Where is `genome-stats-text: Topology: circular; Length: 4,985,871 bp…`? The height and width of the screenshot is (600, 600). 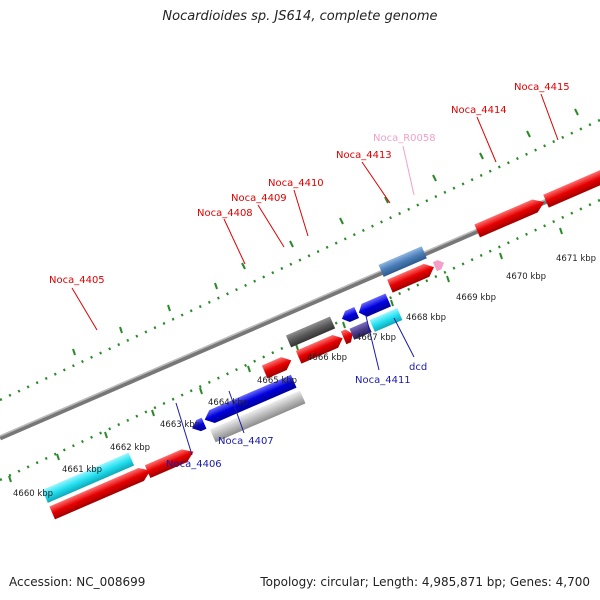
genome-stats-text: Topology: circular; Length: 4,985,871 bp… is located at coordinates (425, 582).